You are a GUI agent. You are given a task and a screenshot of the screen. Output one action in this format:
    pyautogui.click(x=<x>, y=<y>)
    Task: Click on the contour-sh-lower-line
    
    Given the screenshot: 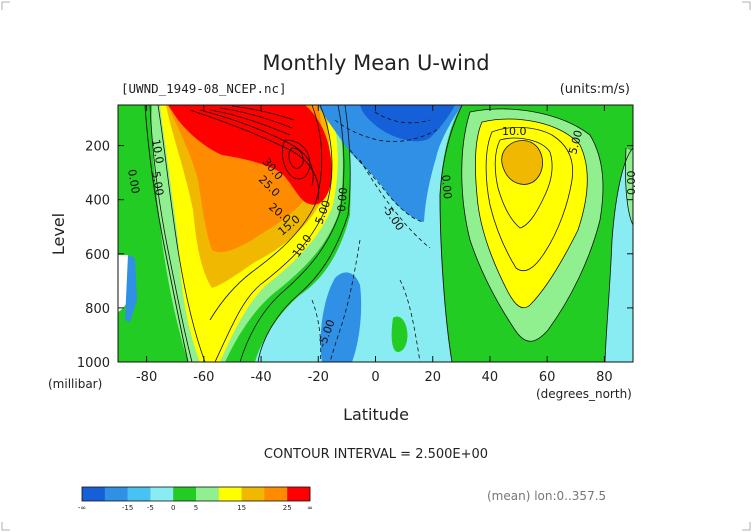 What is the action you would take?
    pyautogui.click(x=304, y=233)
    